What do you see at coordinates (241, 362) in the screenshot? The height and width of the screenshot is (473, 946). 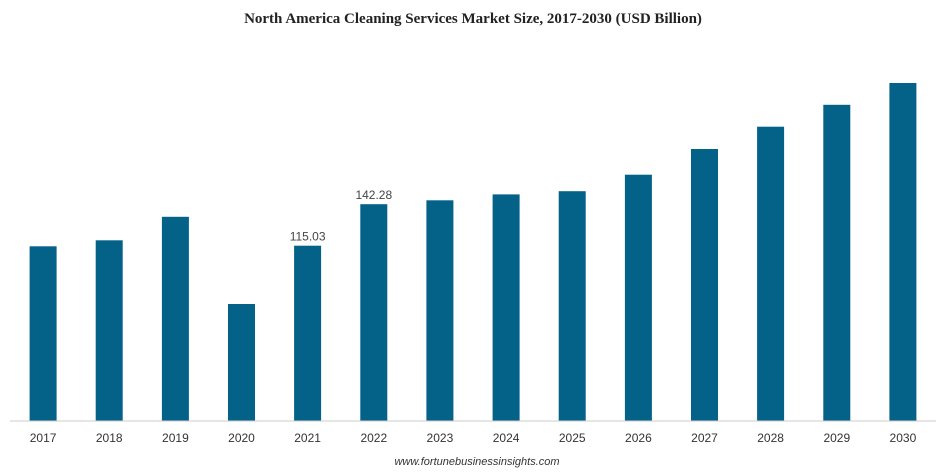 I see `bar-2020` at bounding box center [241, 362].